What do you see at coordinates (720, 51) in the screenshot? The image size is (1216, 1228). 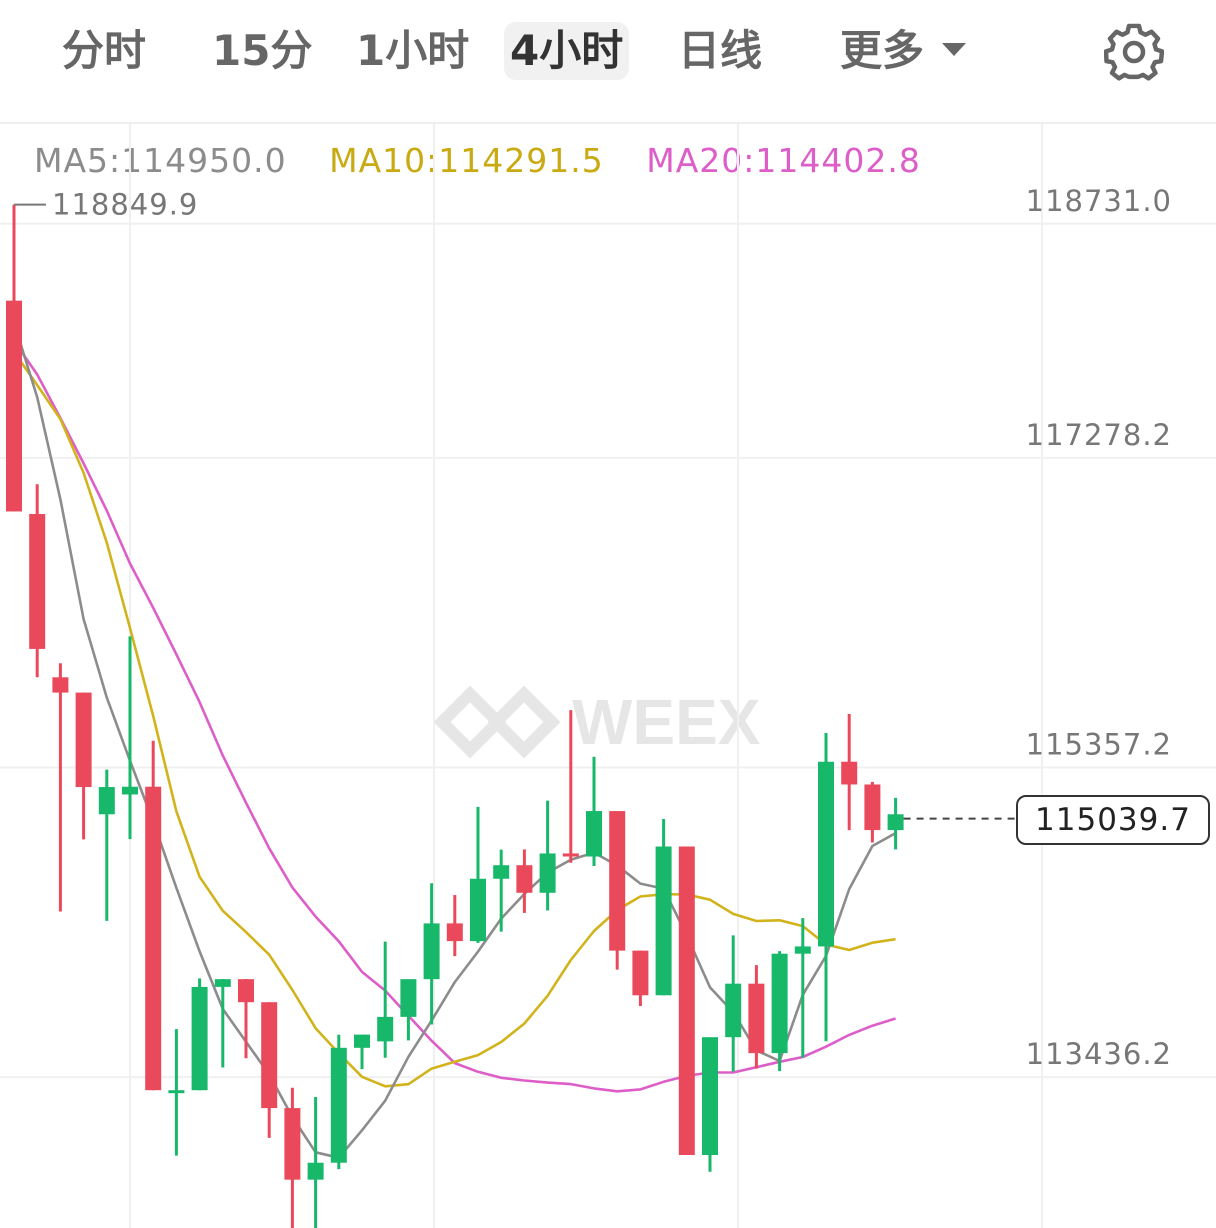 I see `tab-daily: 日线` at bounding box center [720, 51].